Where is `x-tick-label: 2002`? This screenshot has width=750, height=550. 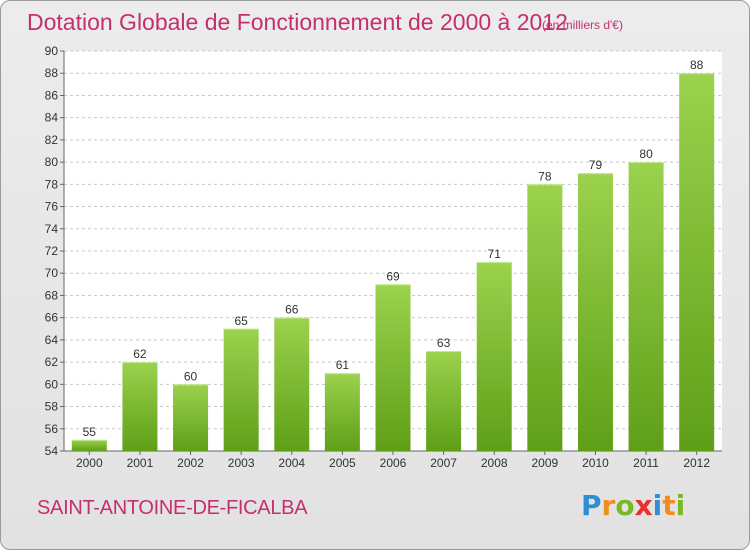 x-tick-label: 2002 is located at coordinates (190, 463).